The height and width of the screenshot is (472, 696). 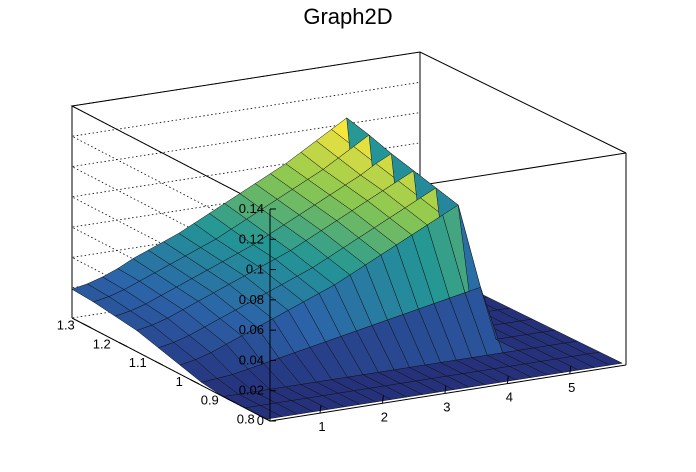 What do you see at coordinates (251, 208) in the screenshot?
I see `z-tick-label-7: 0.14` at bounding box center [251, 208].